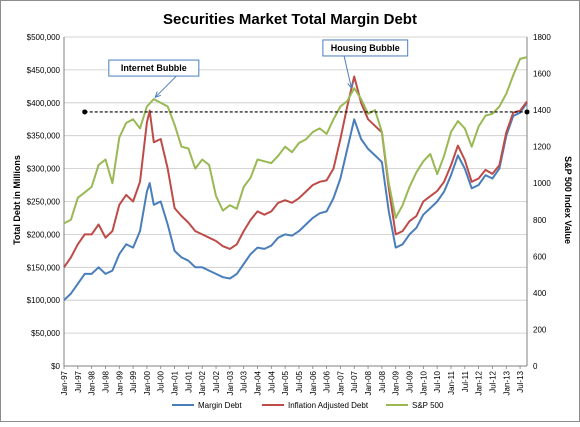 The image size is (580, 427). Describe the element at coordinates (188, 381) in the screenshot. I see `x-tick-label: Jul-01` at that location.